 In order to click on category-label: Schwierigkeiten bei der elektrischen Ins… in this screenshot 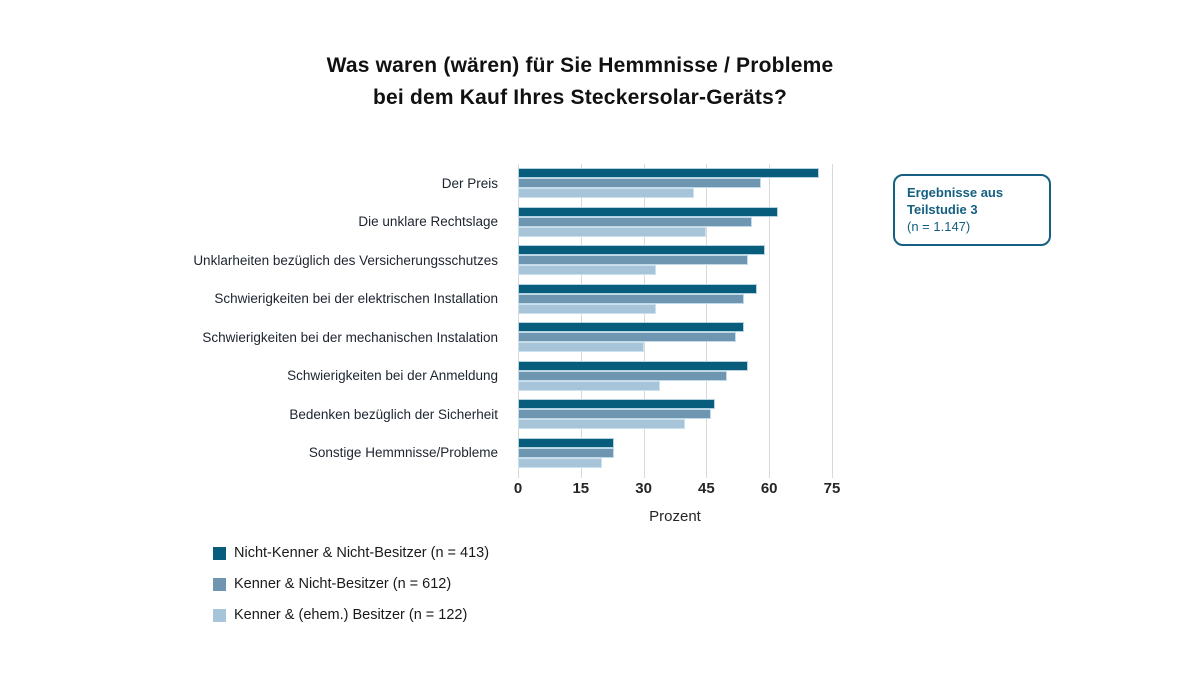, I will do `click(356, 299)`.